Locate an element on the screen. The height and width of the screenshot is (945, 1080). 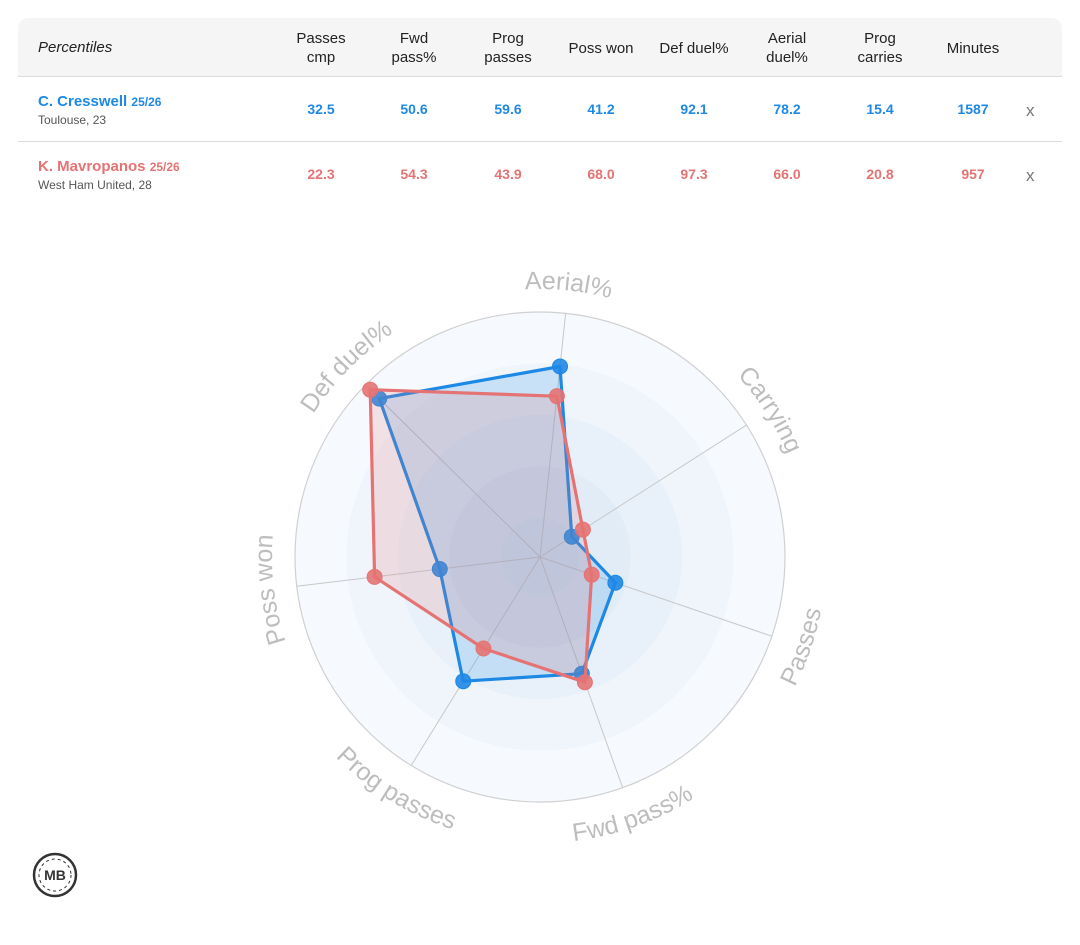
player-name: K. Mavropanos 25/26 is located at coordinates (109, 166).